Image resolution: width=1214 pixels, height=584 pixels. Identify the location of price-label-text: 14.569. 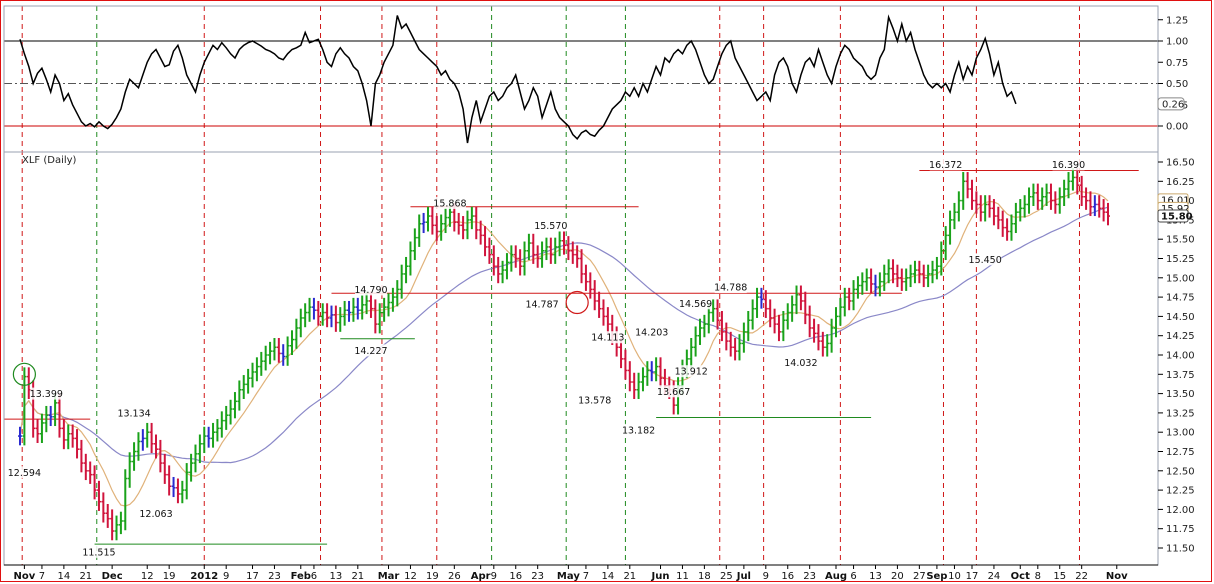
(695, 304).